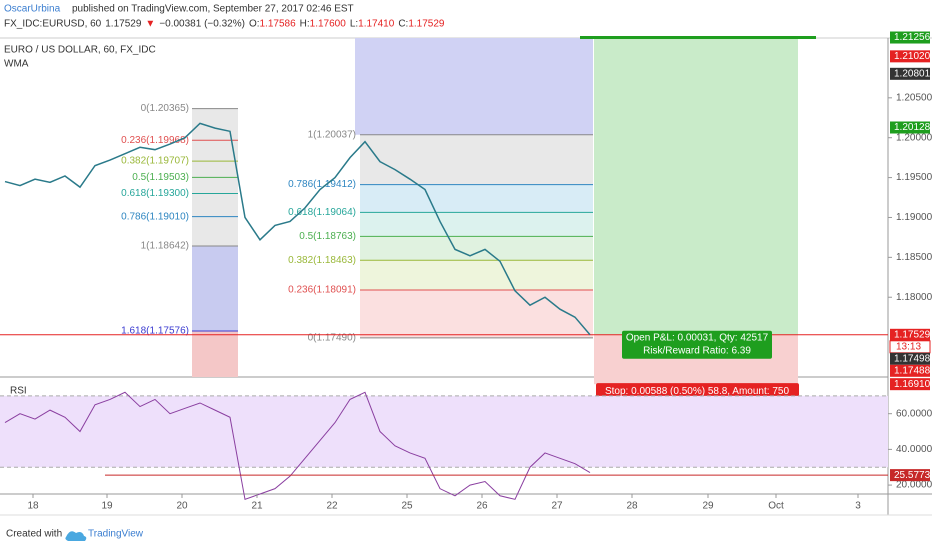 This screenshot has width=932, height=555. What do you see at coordinates (215, 354) in the screenshot?
I see `range-red` at bounding box center [215, 354].